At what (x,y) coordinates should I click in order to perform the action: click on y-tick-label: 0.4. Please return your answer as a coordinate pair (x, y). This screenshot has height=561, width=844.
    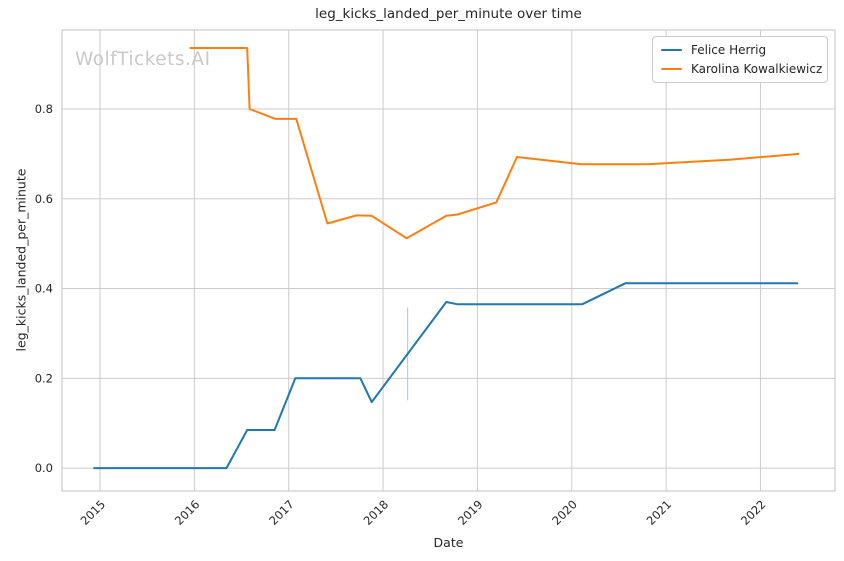
    Looking at the image, I should click on (44, 289).